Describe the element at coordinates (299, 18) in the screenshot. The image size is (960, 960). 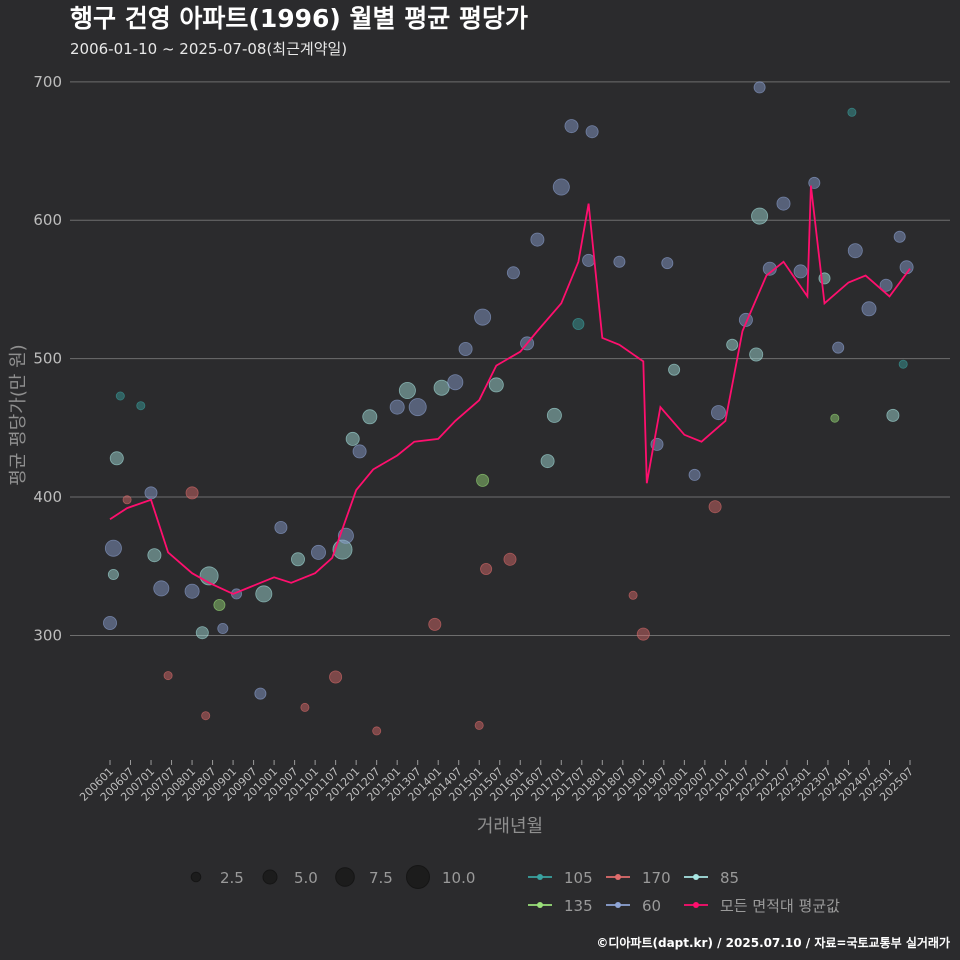
I see `chart-title: 행구 건영 아파트(1996) 월별 평균 평당가` at that location.